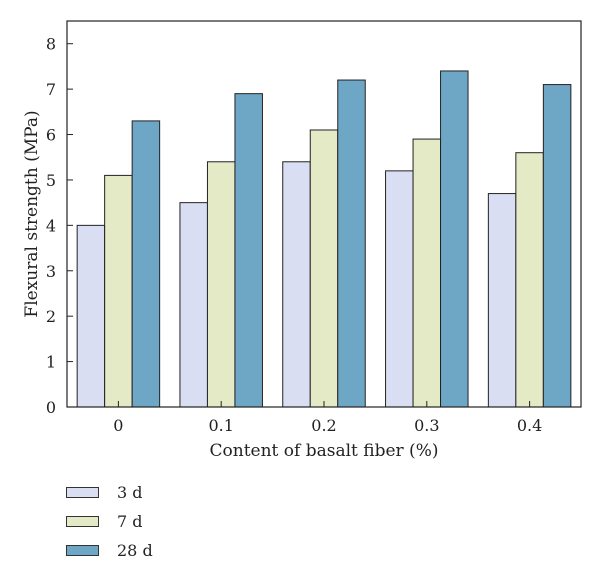 This screenshot has width=600, height=568. I want to click on legend-item-7d: 7 d, so click(109, 521).